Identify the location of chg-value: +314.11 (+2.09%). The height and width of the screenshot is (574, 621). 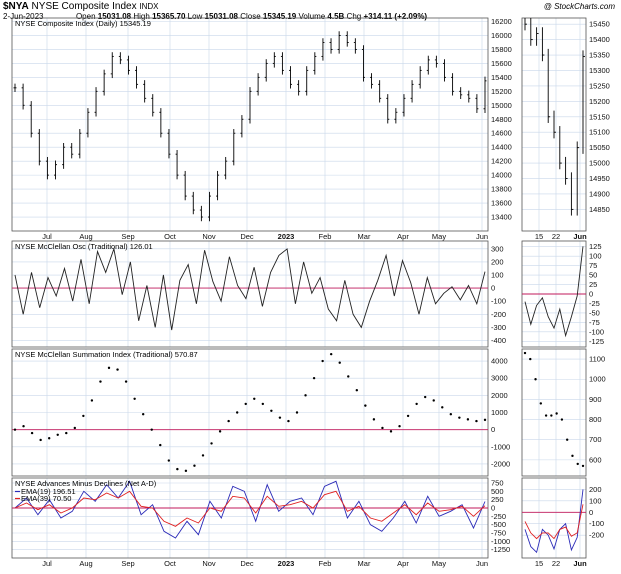
(395, 16).